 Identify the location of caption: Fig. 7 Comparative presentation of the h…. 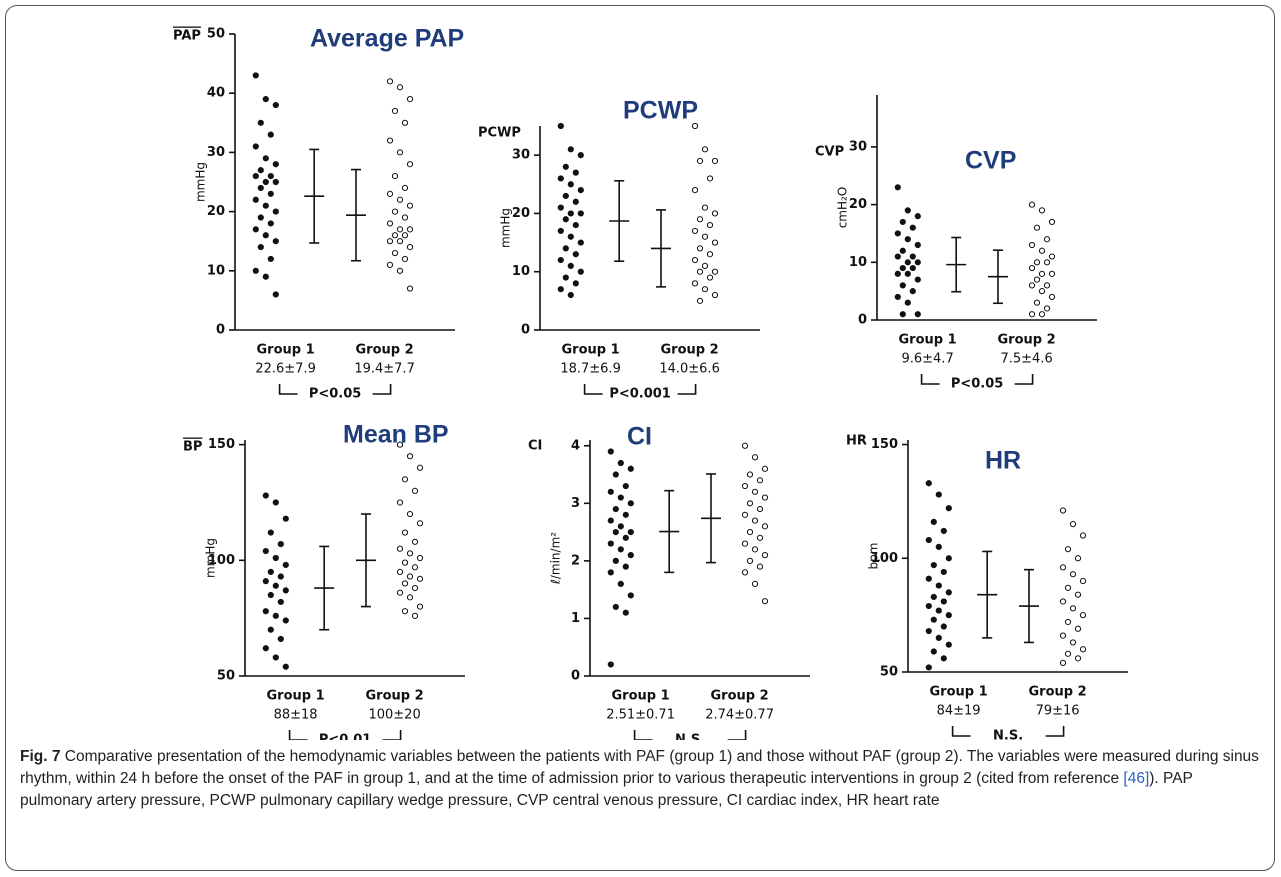
(642, 779).